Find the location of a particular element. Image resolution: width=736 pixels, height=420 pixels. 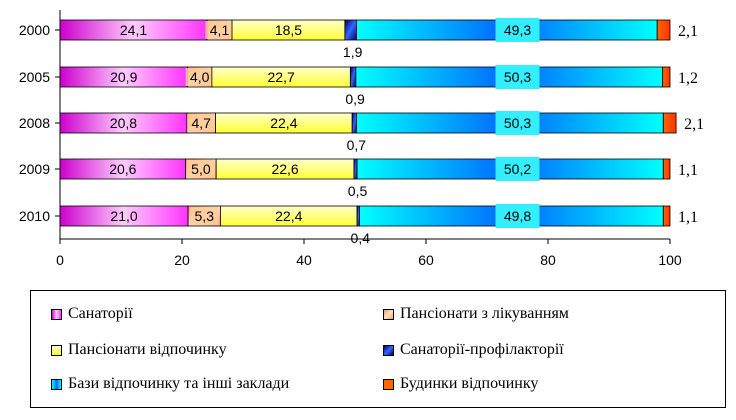

legend-swatch-budynky-vidpochynku is located at coordinates (388, 384).